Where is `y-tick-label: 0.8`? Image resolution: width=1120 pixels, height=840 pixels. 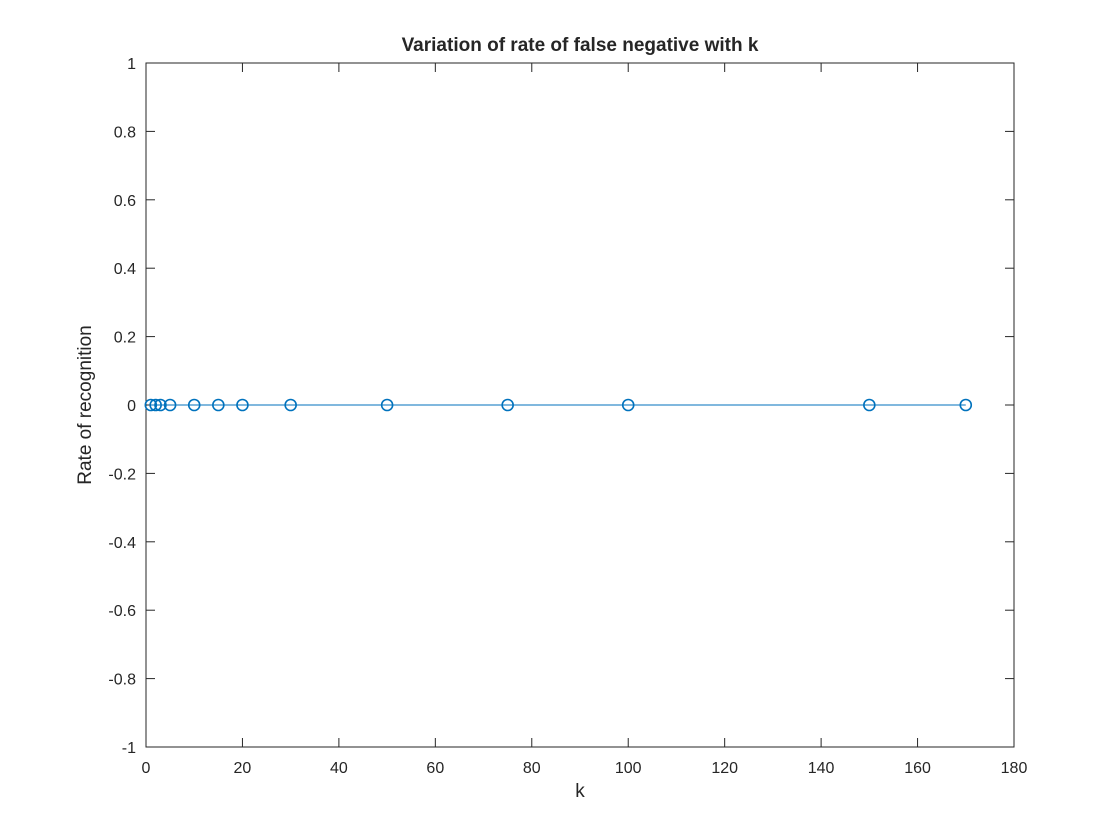
y-tick-label: 0.8 is located at coordinates (125, 132).